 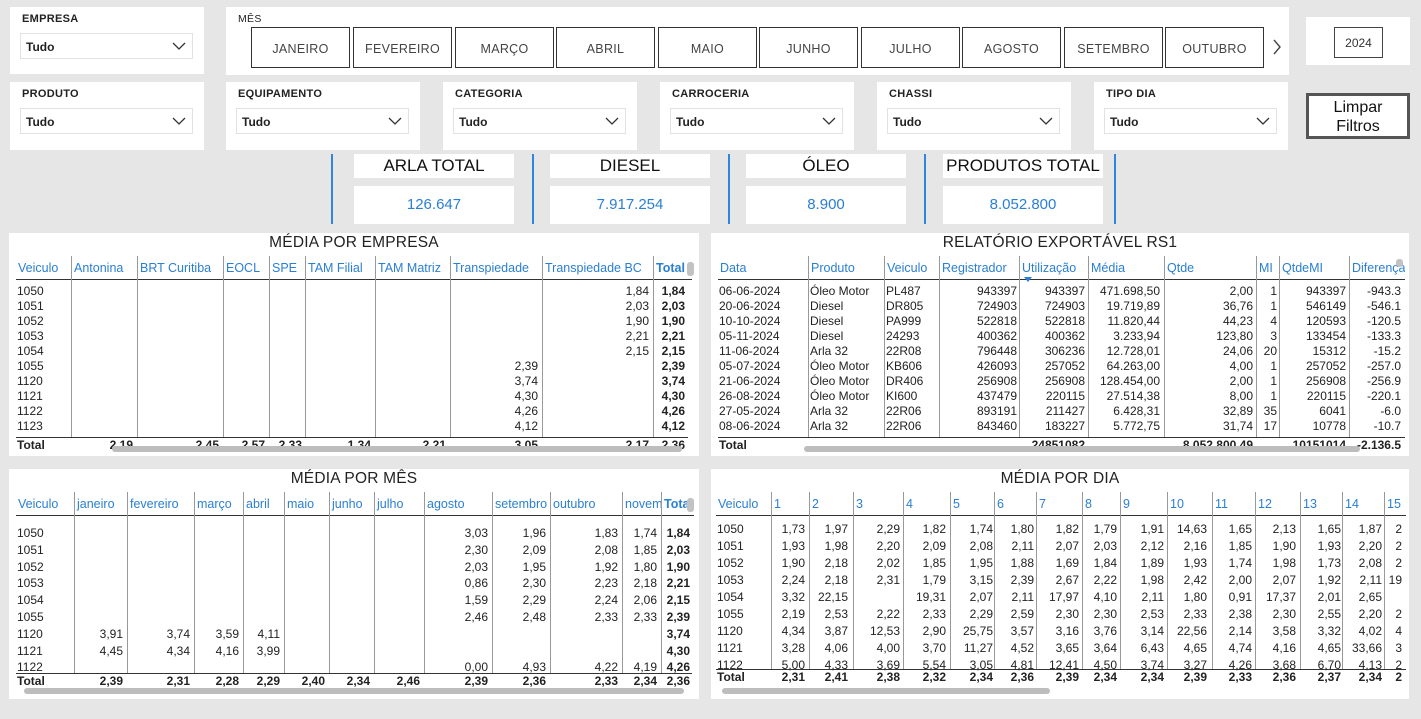 What do you see at coordinates (1000, 504) in the screenshot?
I see `column-header: 6` at bounding box center [1000, 504].